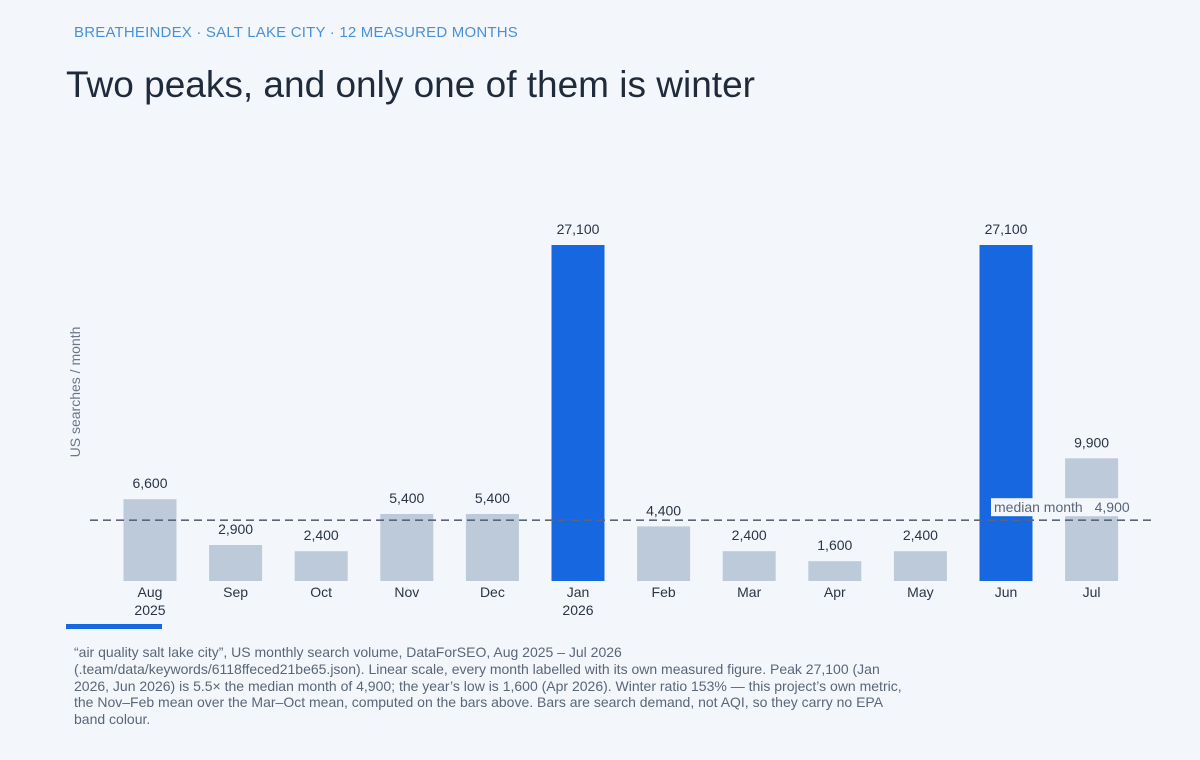 This screenshot has height=760, width=1200. What do you see at coordinates (621, 510) in the screenshot?
I see `median-reference: median month 4,900` at bounding box center [621, 510].